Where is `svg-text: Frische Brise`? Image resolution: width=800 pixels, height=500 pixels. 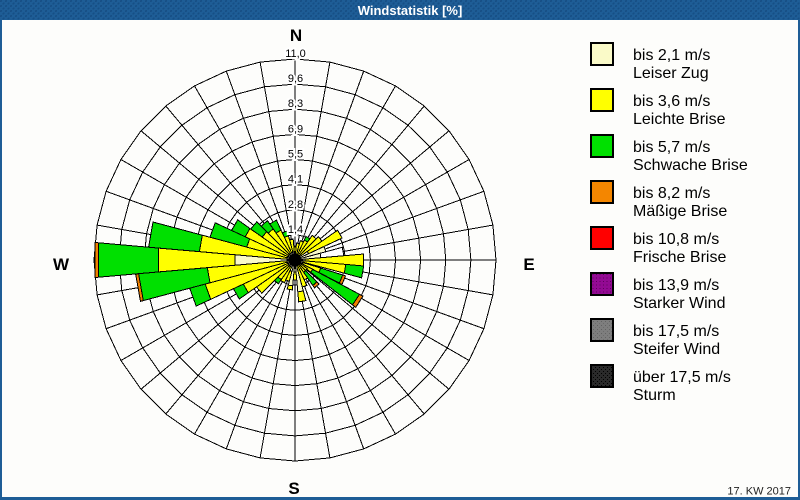
svg-text: Frische Brise is located at coordinates (679, 257).